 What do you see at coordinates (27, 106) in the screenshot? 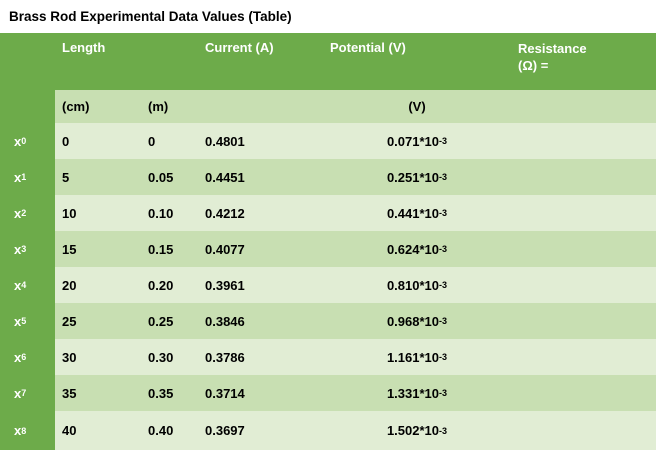
I see `units-corner-cell` at bounding box center [27, 106].